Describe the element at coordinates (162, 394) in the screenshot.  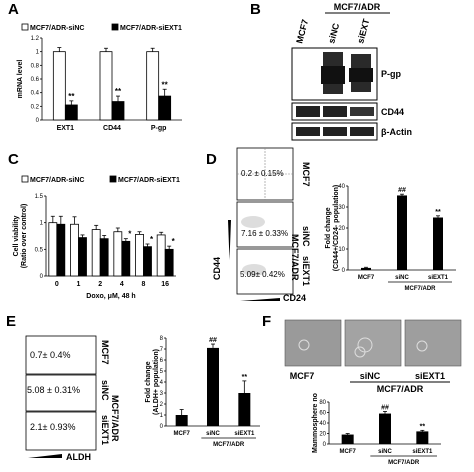
I see `chart-e-ytick-label: 3` at that location.